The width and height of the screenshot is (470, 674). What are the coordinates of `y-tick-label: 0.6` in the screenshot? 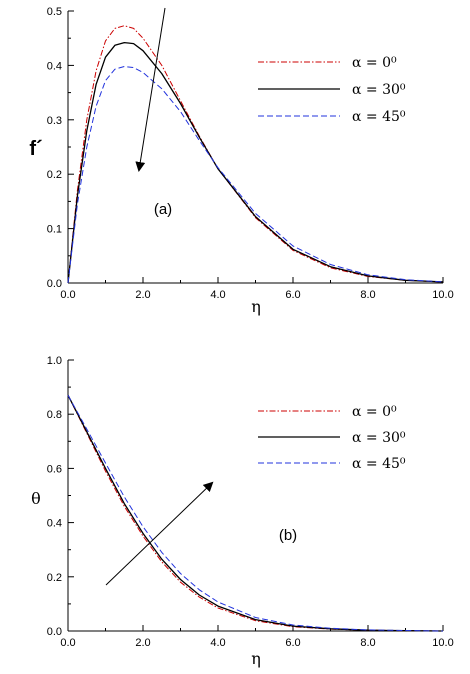 It's located at (54, 469).